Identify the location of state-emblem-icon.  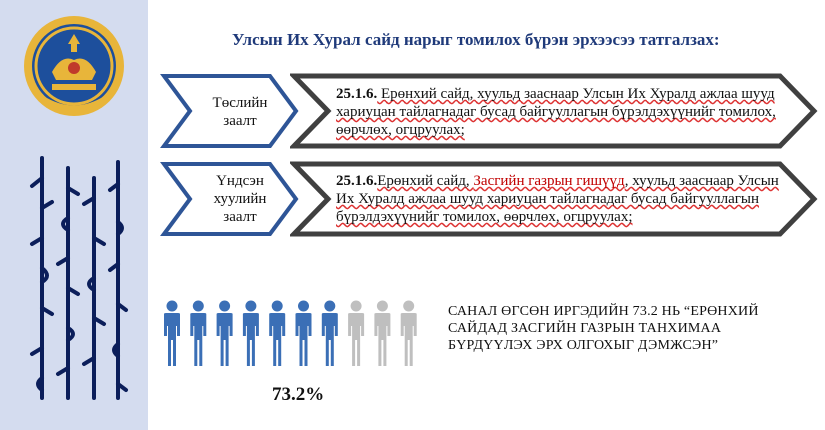
(74, 66).